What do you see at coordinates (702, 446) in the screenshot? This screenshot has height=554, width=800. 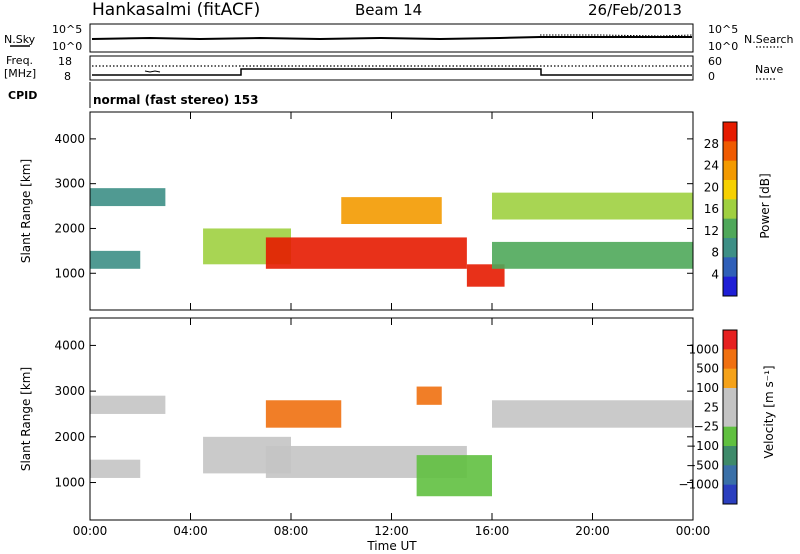 I see `velocity-colorbar-tick-5: −100` at bounding box center [702, 446].